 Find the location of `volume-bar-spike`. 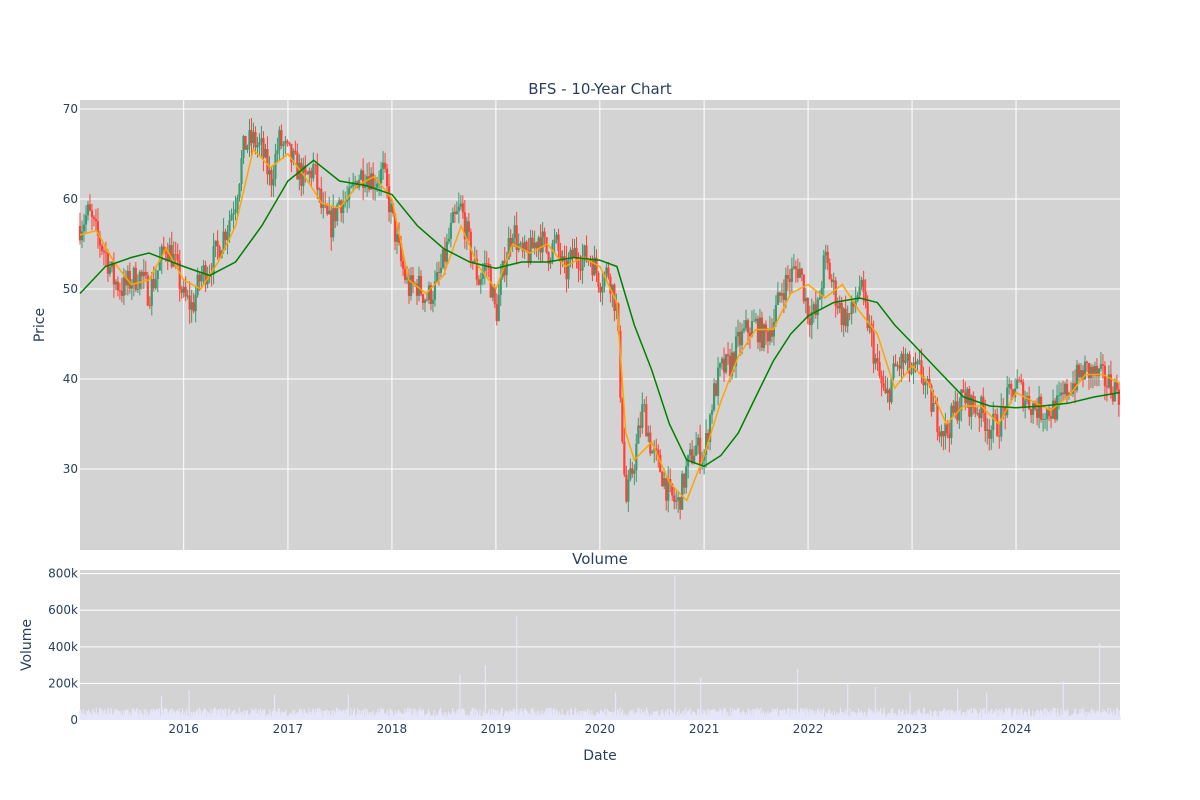

volume-bar-spike is located at coordinates (701, 698).